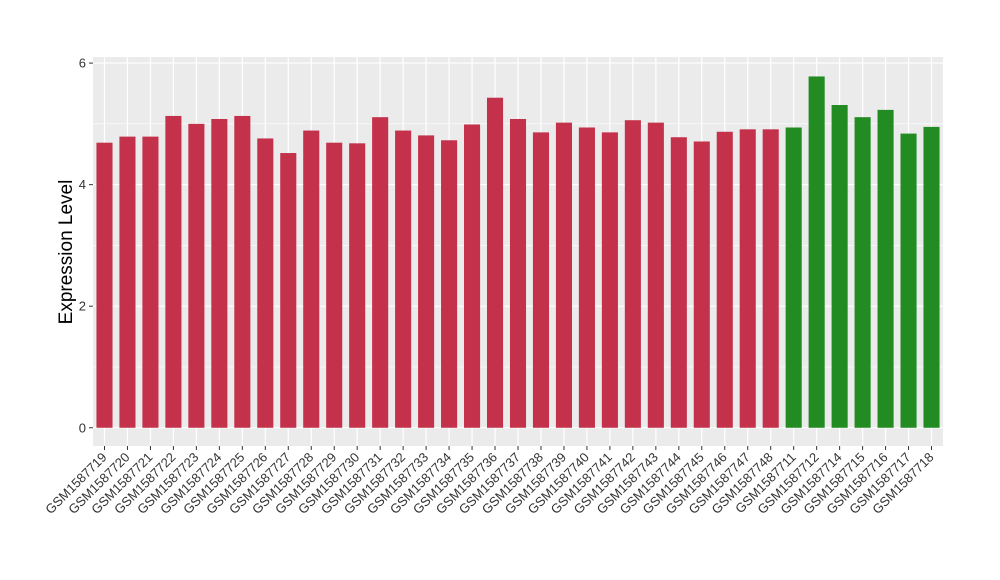 This screenshot has width=1000, height=580. I want to click on bar-GSM1587715, so click(862, 272).